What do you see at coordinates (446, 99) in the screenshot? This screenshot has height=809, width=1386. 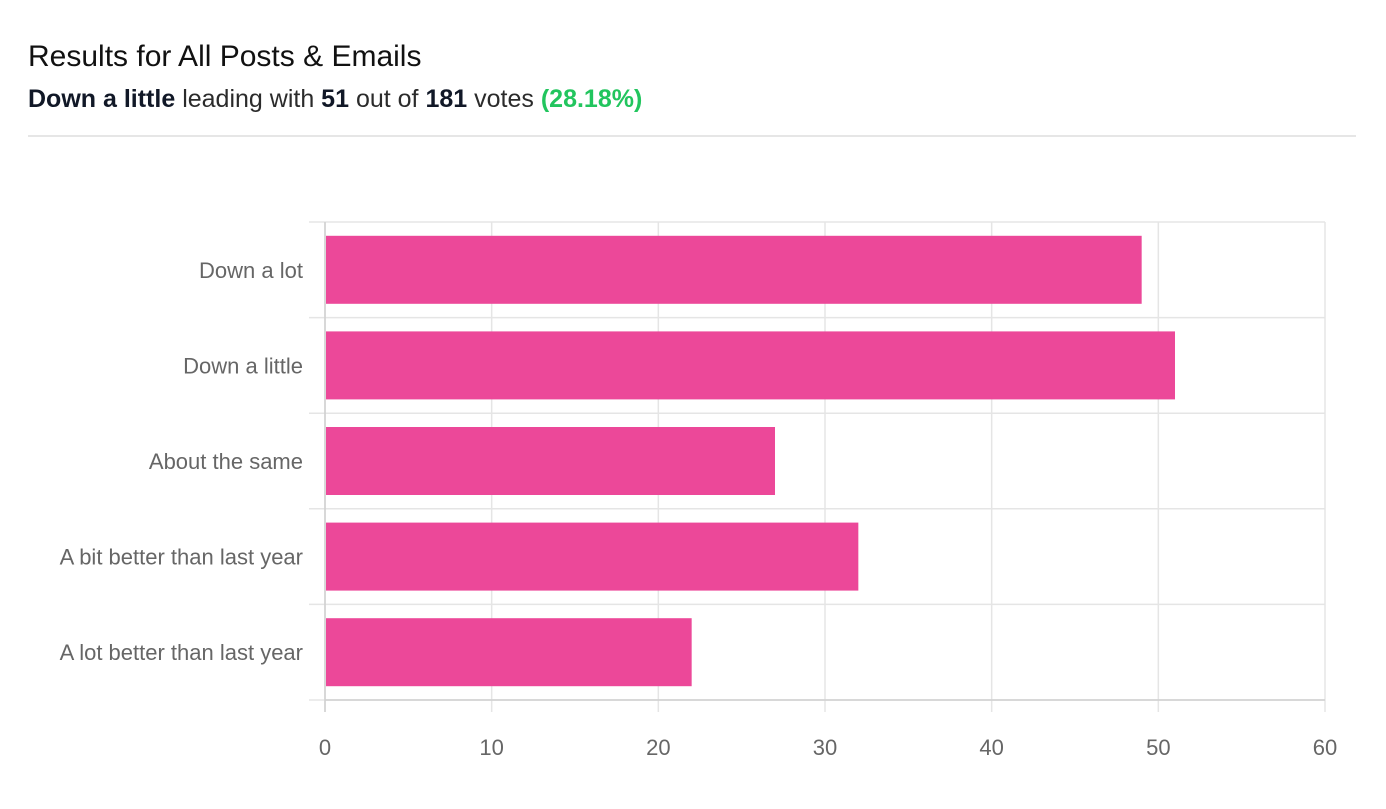 I see `total-votes: 181` at bounding box center [446, 99].